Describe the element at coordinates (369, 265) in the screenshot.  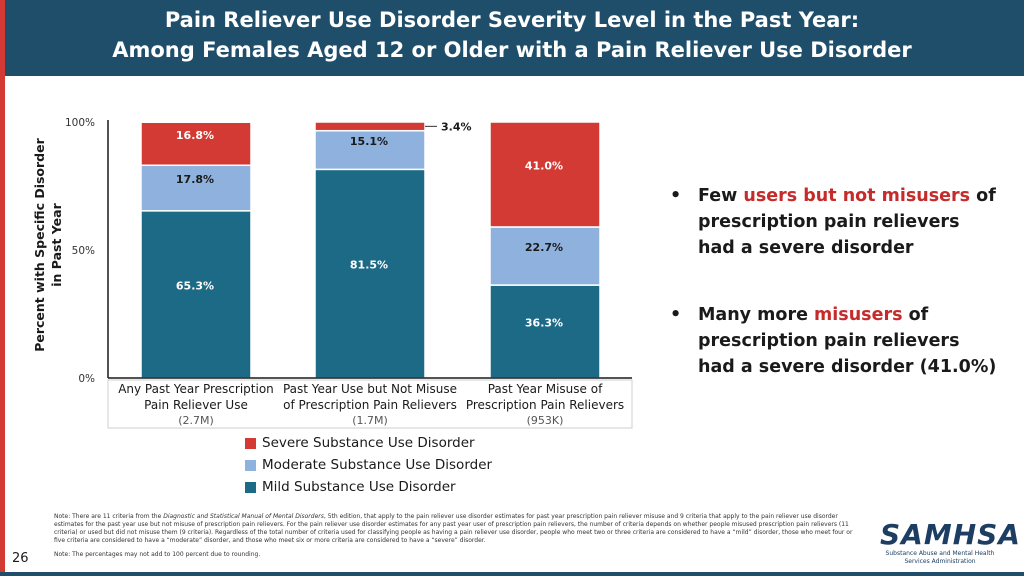
I see `data-label: 81.5%` at that location.